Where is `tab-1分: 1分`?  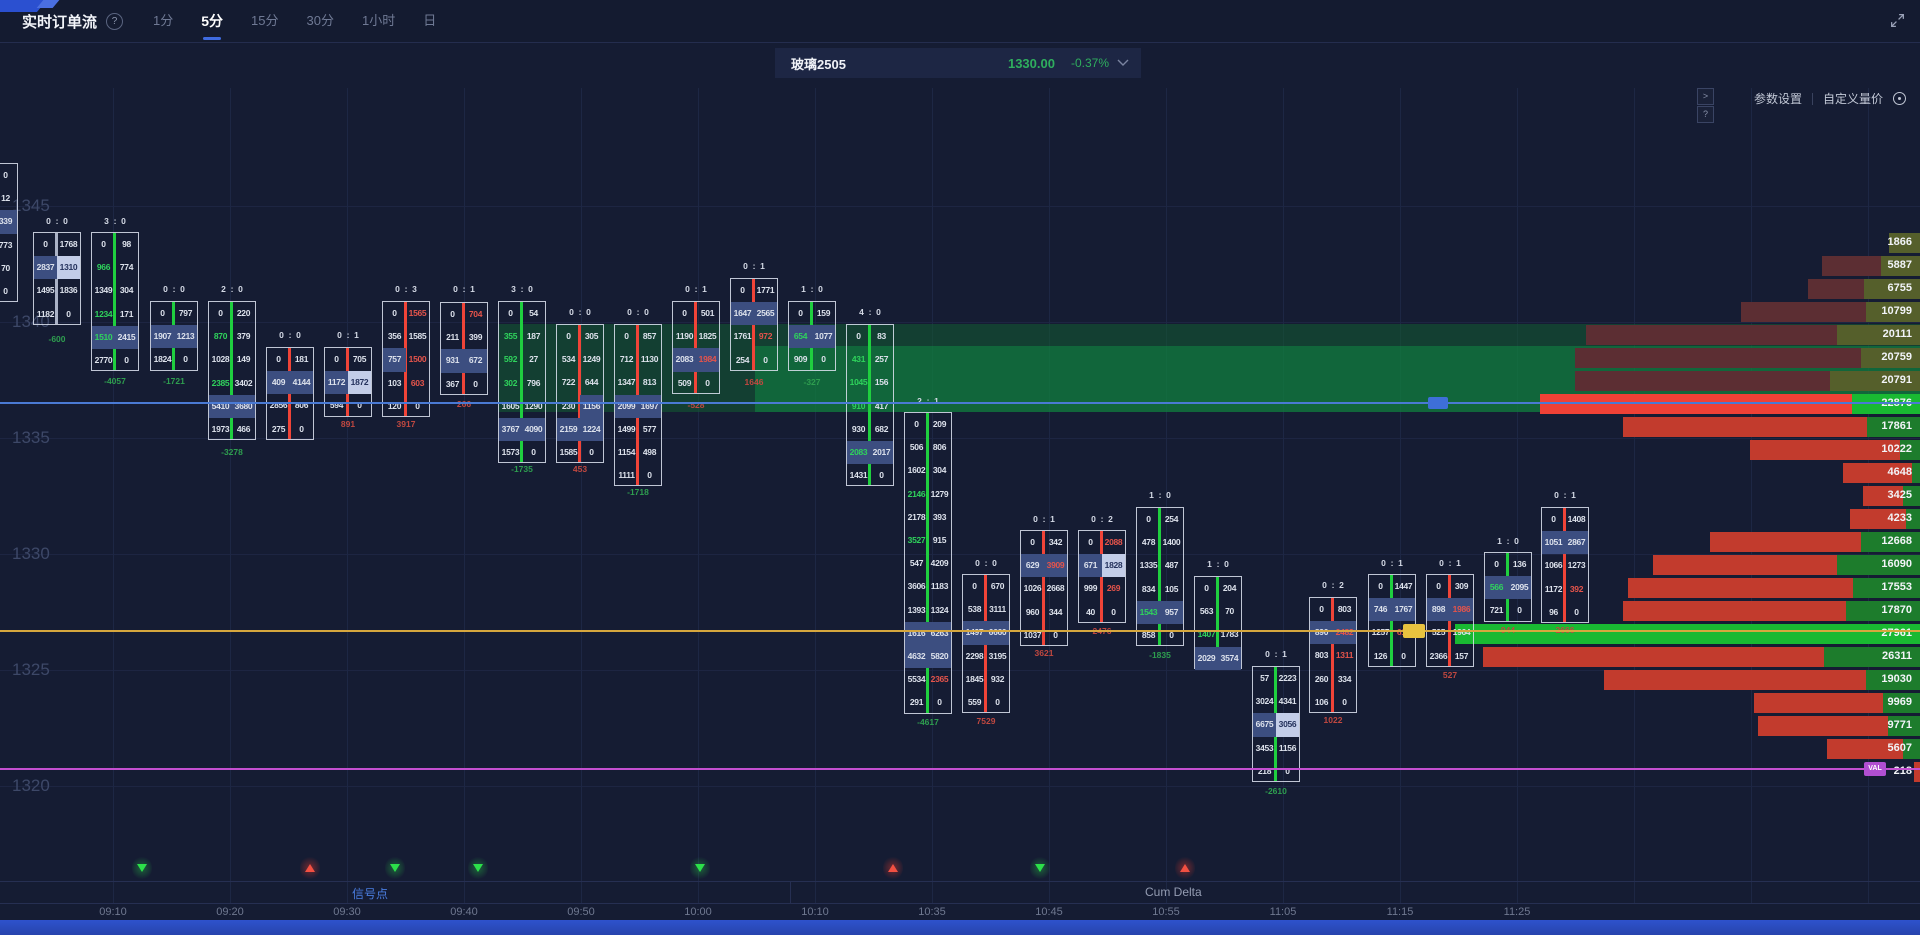
tab-1分: 1分 is located at coordinates (163, 20).